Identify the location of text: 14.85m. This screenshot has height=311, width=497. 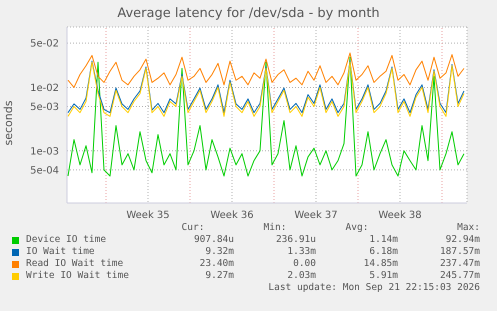
(380, 264).